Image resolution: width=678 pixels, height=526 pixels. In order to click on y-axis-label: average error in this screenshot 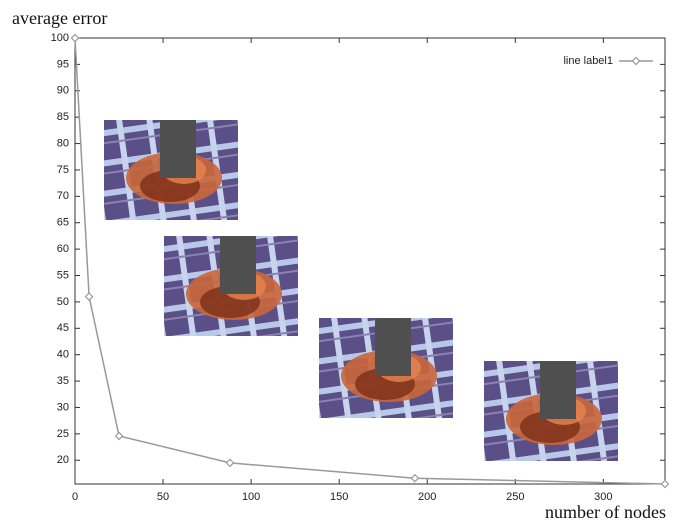, I will do `click(59, 18)`.